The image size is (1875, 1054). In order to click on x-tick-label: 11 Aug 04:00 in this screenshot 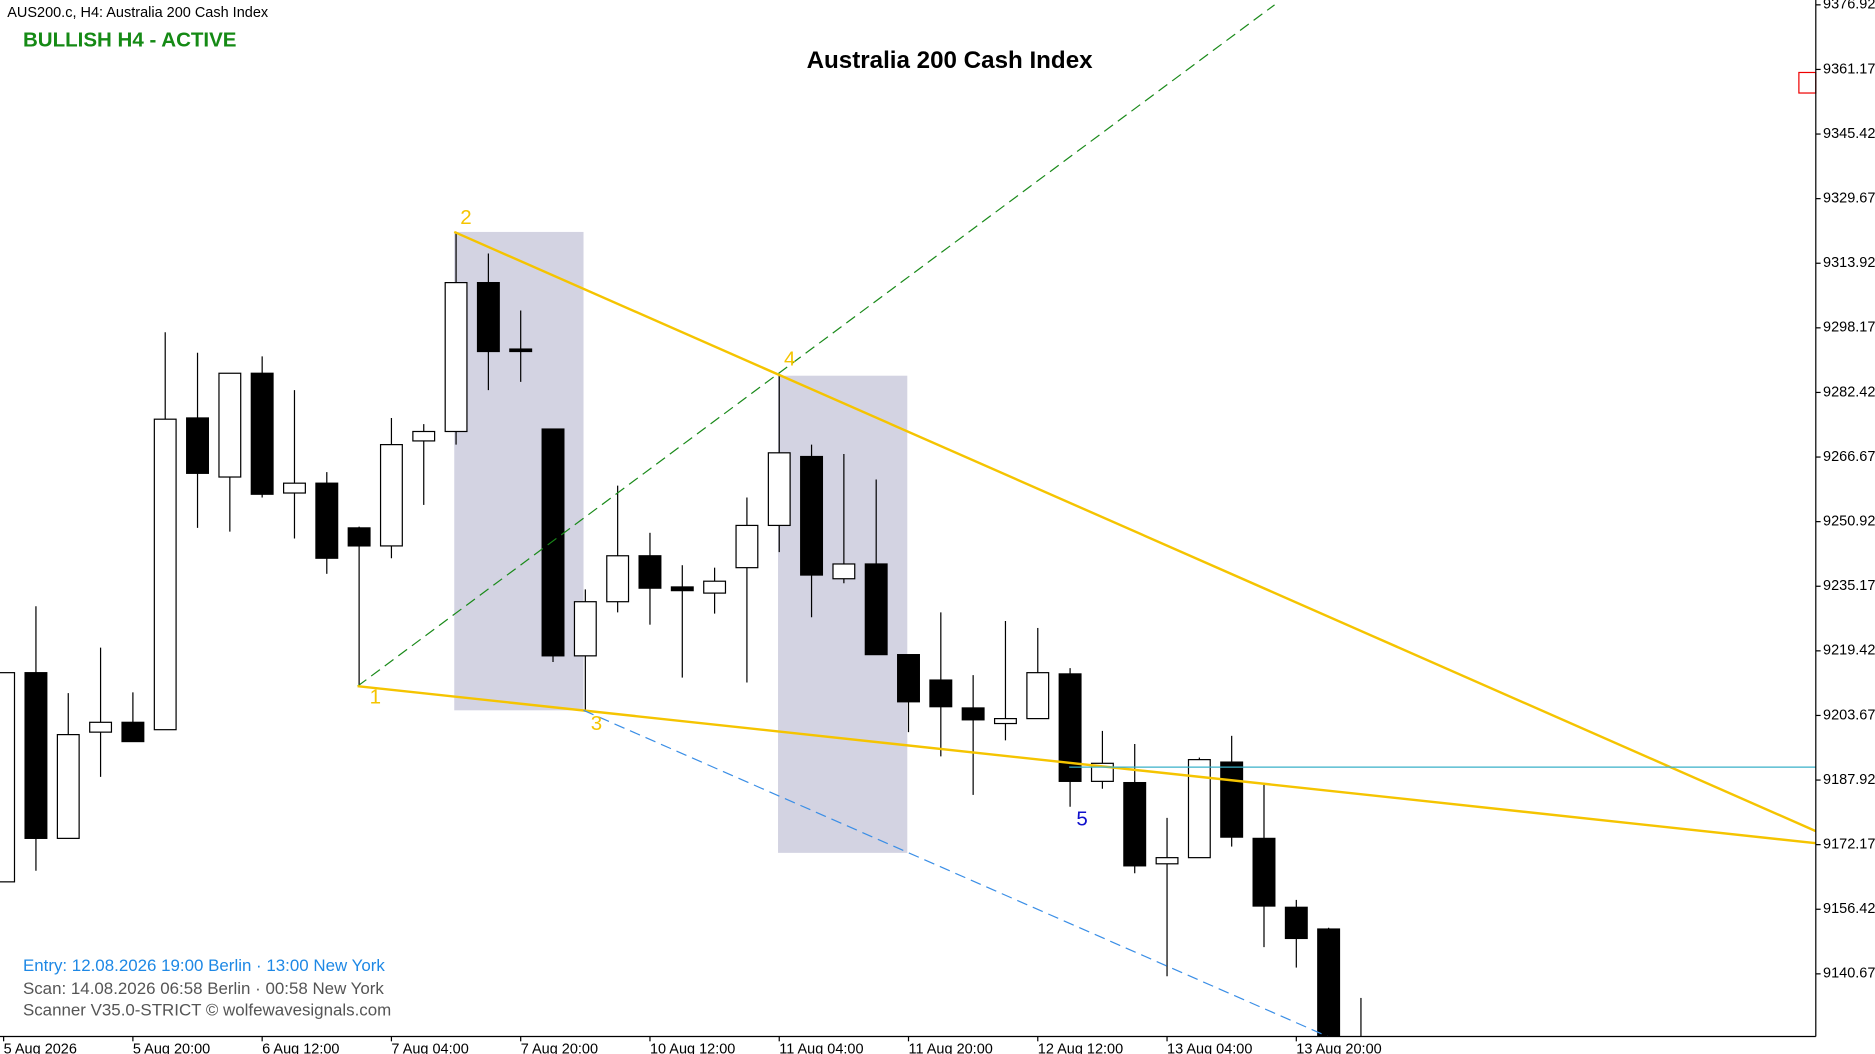, I will do `click(821, 1048)`.